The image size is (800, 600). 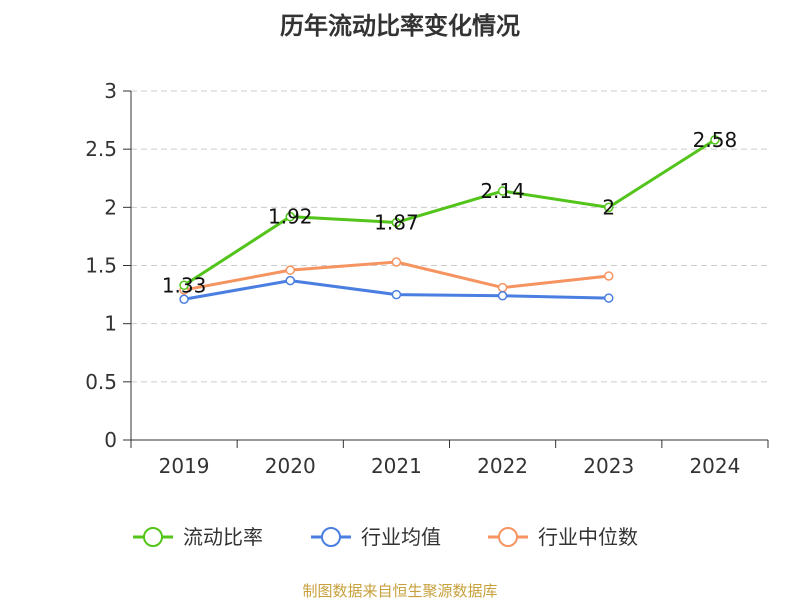 I want to click on y-tick-label: 1.5, so click(x=101, y=266).